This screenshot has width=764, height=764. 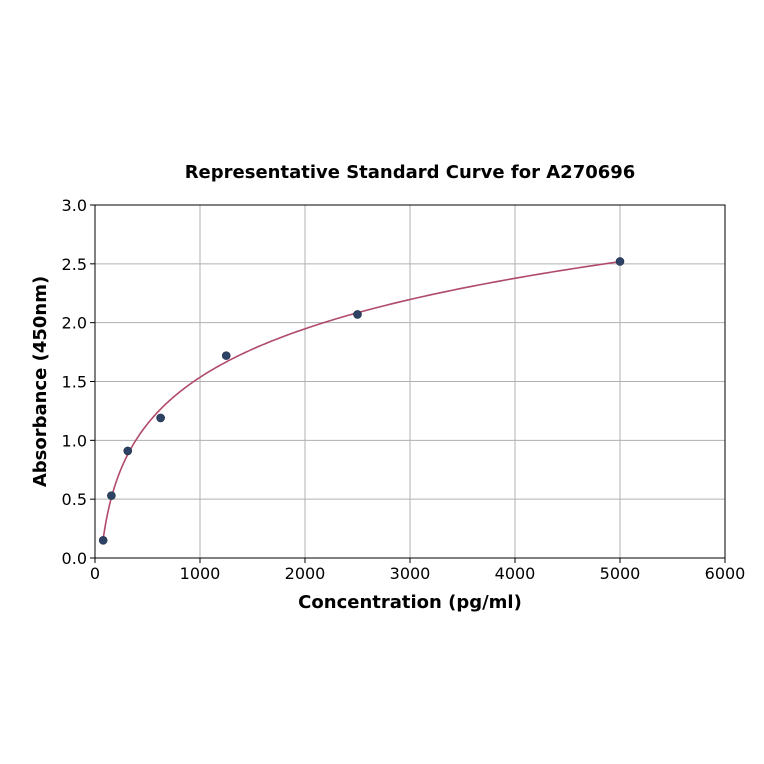 What do you see at coordinates (74, 499) in the screenshot?
I see `y-tick-label: 0.5` at bounding box center [74, 499].